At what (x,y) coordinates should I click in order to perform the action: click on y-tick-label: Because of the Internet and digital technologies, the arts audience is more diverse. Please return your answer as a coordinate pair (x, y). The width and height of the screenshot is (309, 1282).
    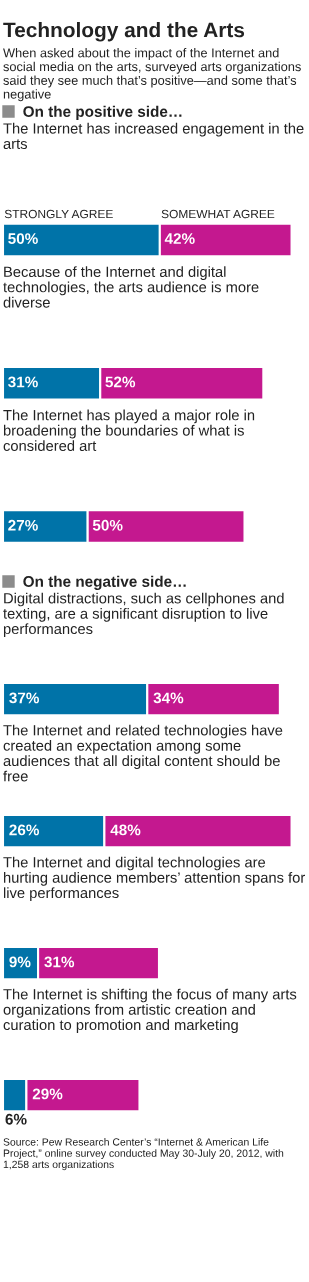
    Looking at the image, I should click on (131, 287).